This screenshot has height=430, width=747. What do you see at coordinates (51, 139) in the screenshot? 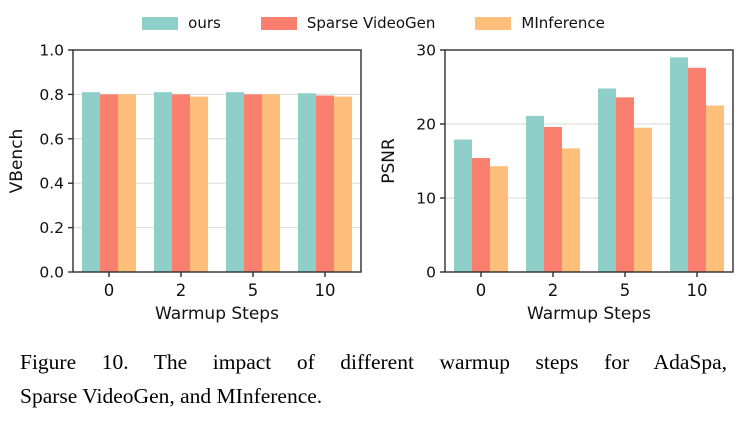
I see `y-tick-label: 0.6` at bounding box center [51, 139].